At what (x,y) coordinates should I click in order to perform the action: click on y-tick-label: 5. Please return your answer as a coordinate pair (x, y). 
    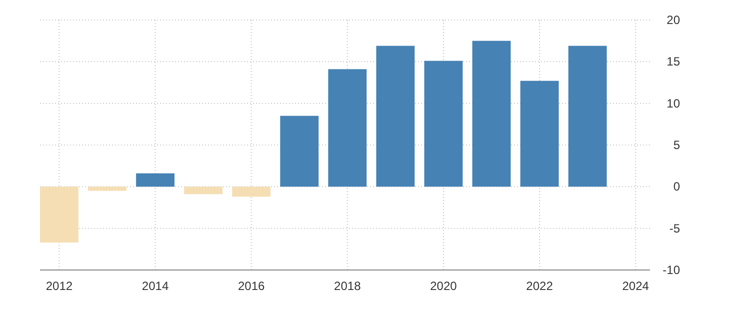
    Looking at the image, I should click on (676, 145).